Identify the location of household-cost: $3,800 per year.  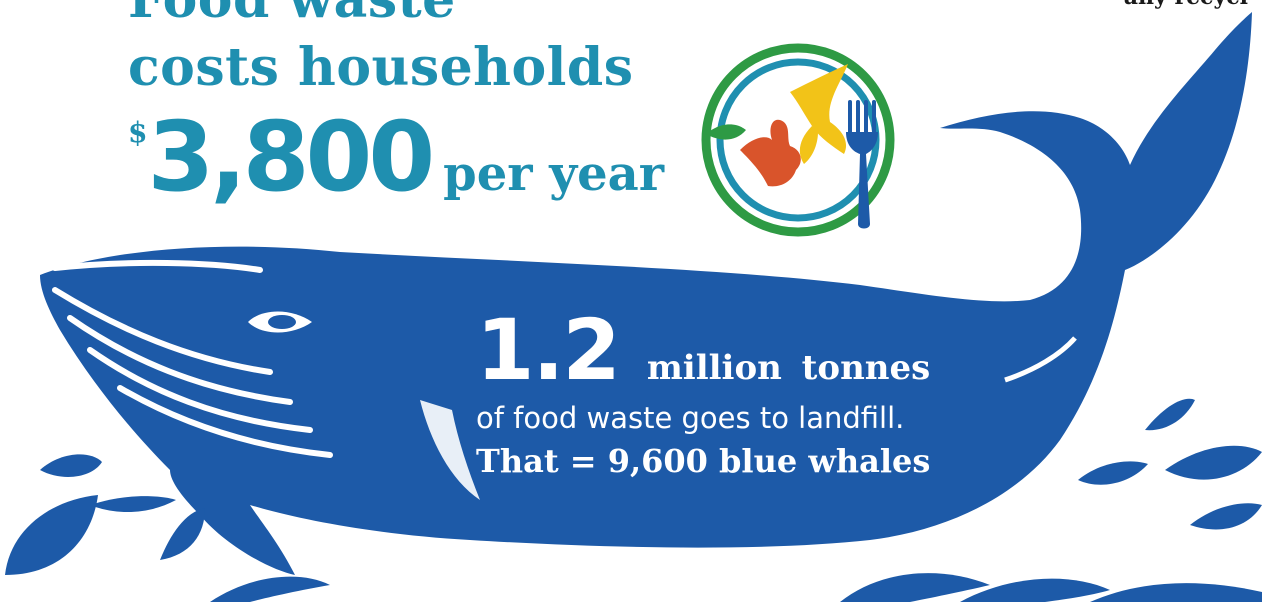
(396, 157).